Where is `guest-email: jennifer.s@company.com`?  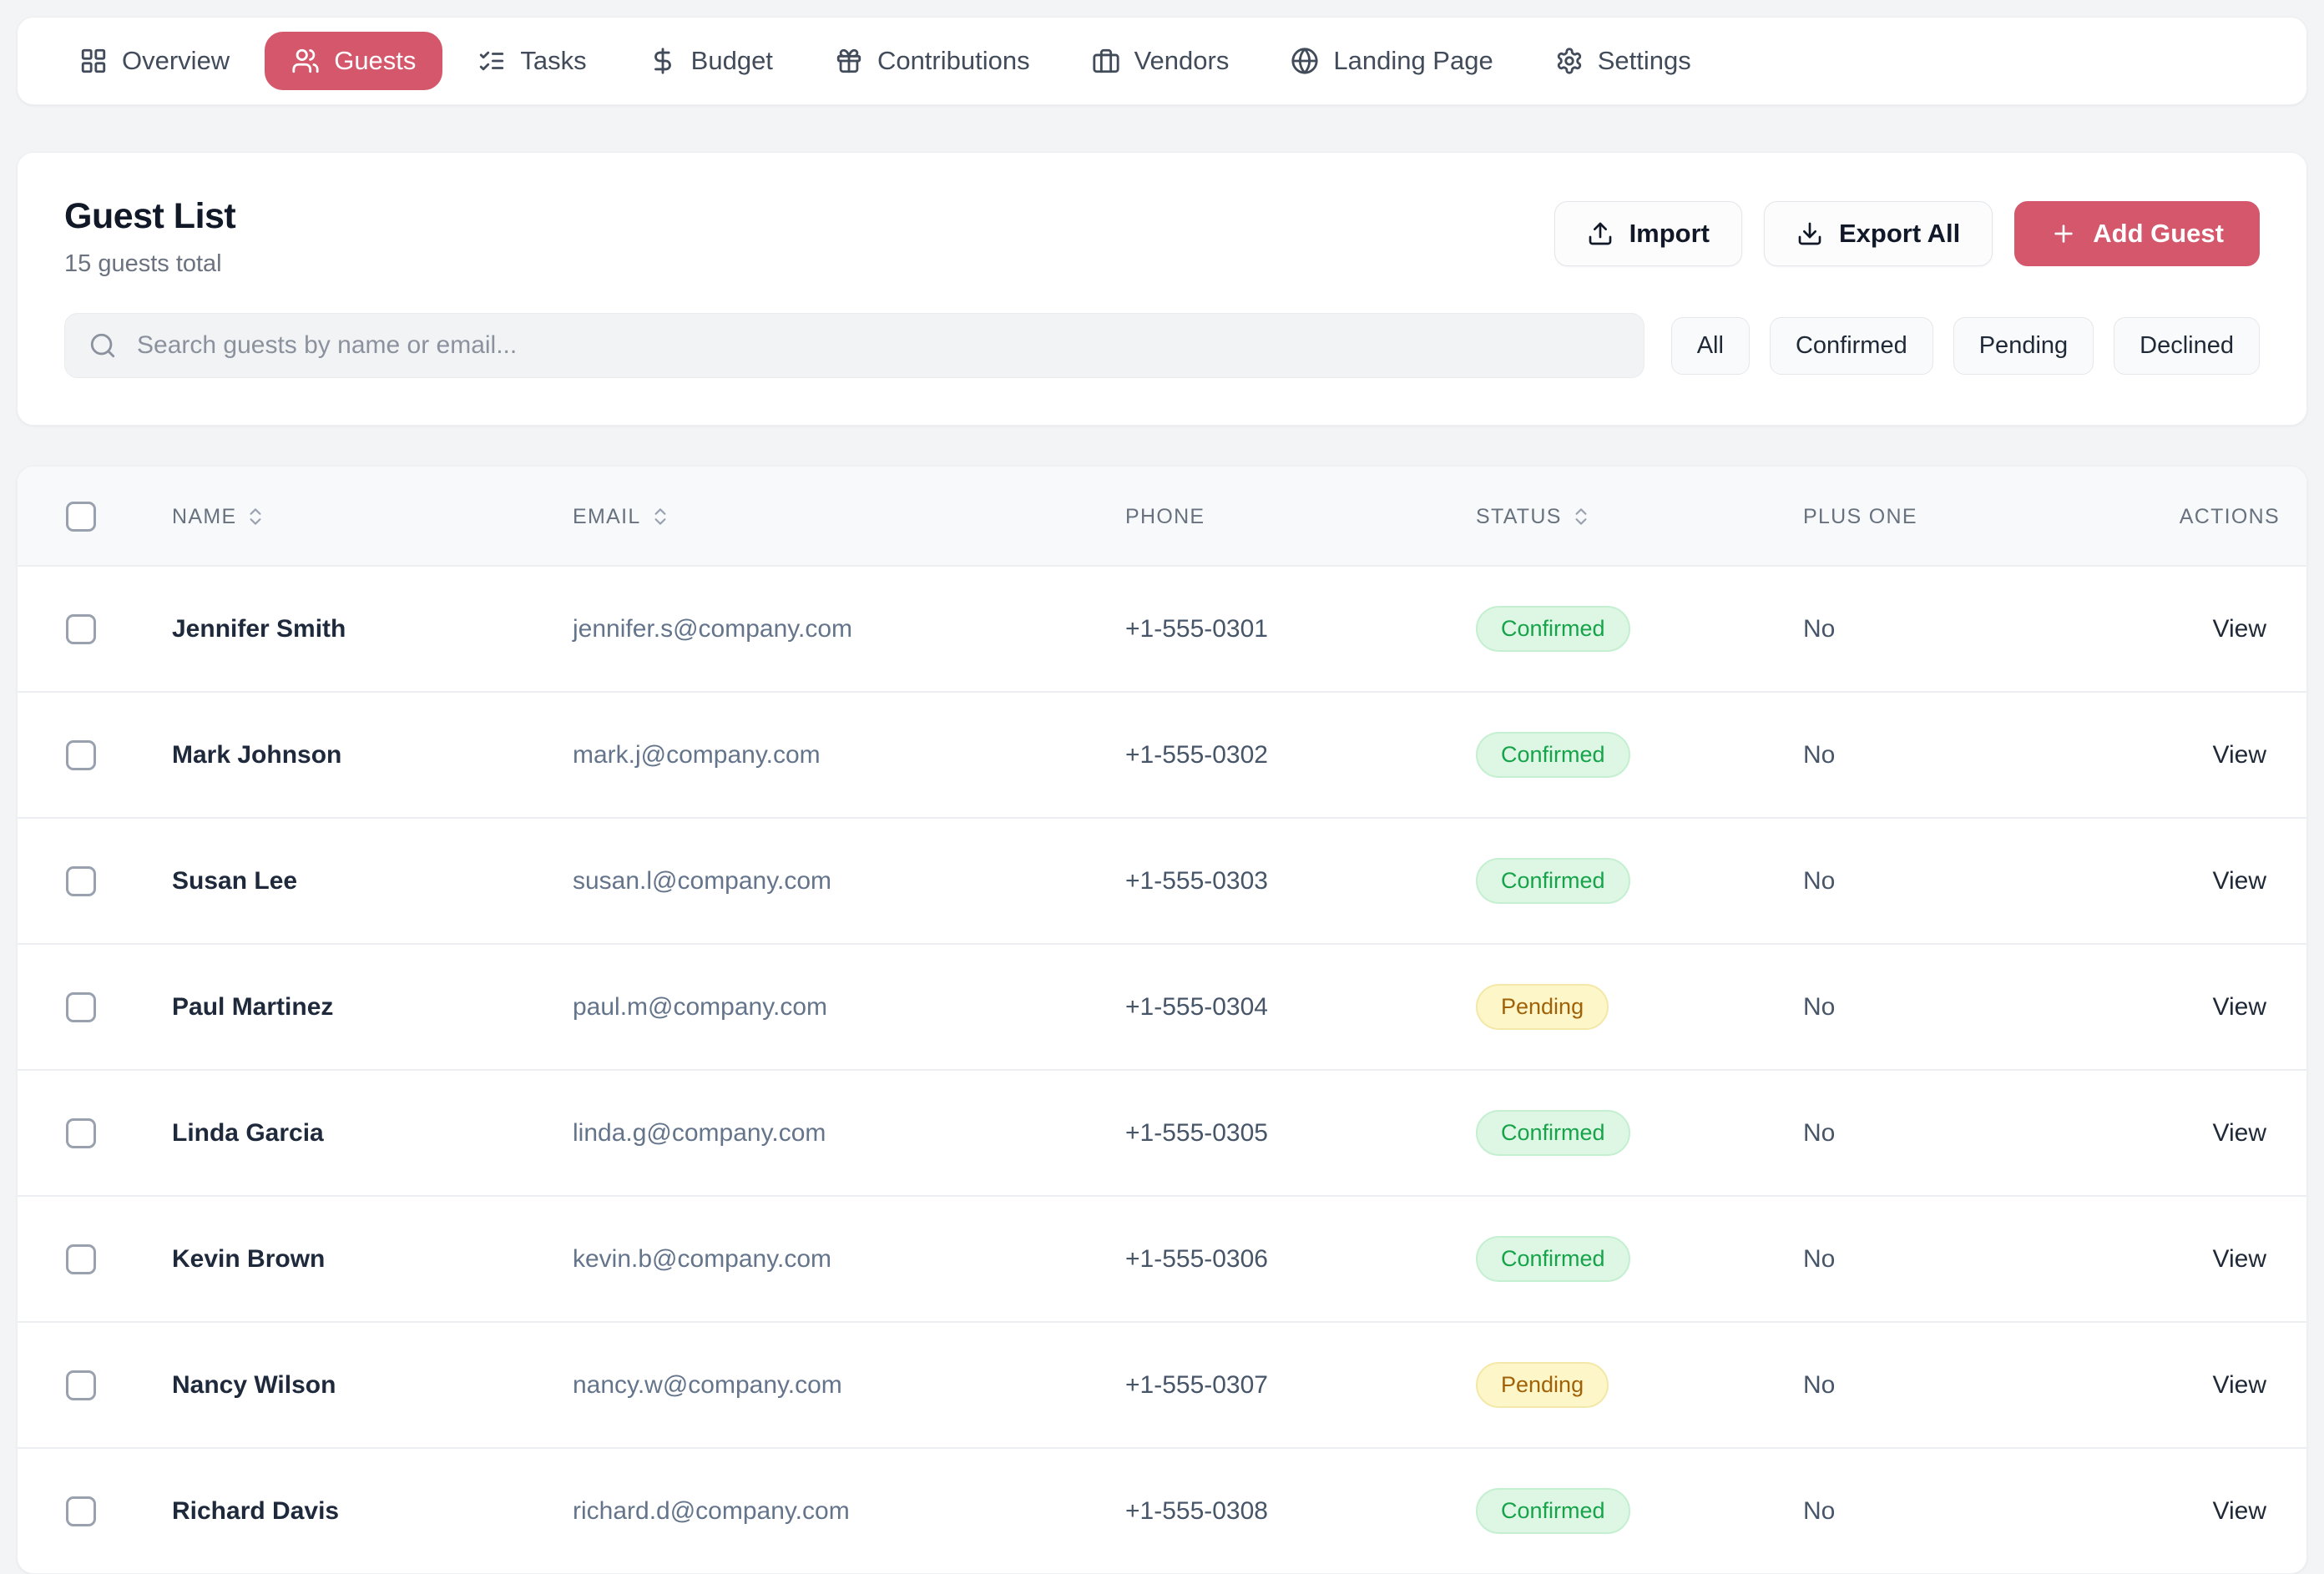 guest-email: jennifer.s@company.com is located at coordinates (849, 628).